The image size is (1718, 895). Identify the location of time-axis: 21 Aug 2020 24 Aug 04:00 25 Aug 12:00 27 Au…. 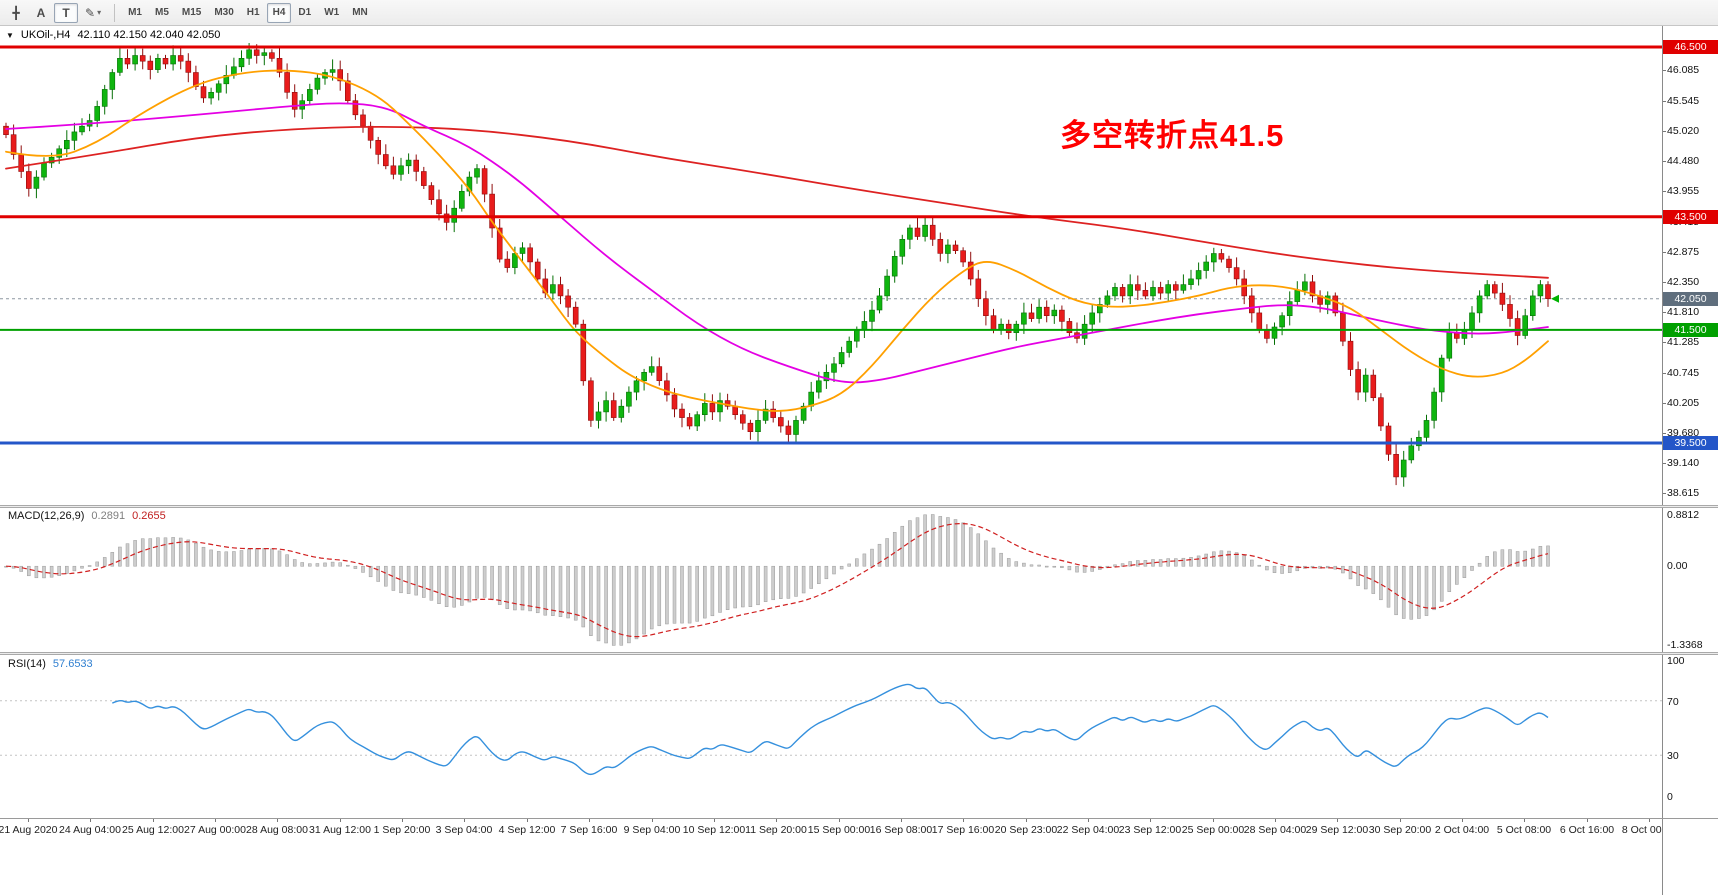
(859, 856).